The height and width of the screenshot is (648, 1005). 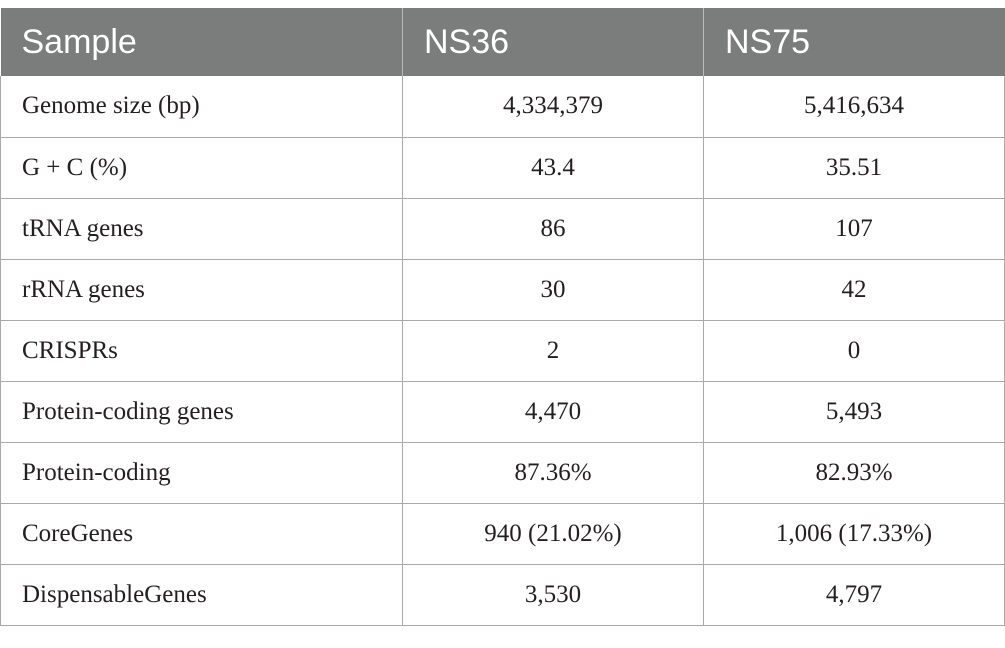 I want to click on header-sample: Sample, so click(x=201, y=42).